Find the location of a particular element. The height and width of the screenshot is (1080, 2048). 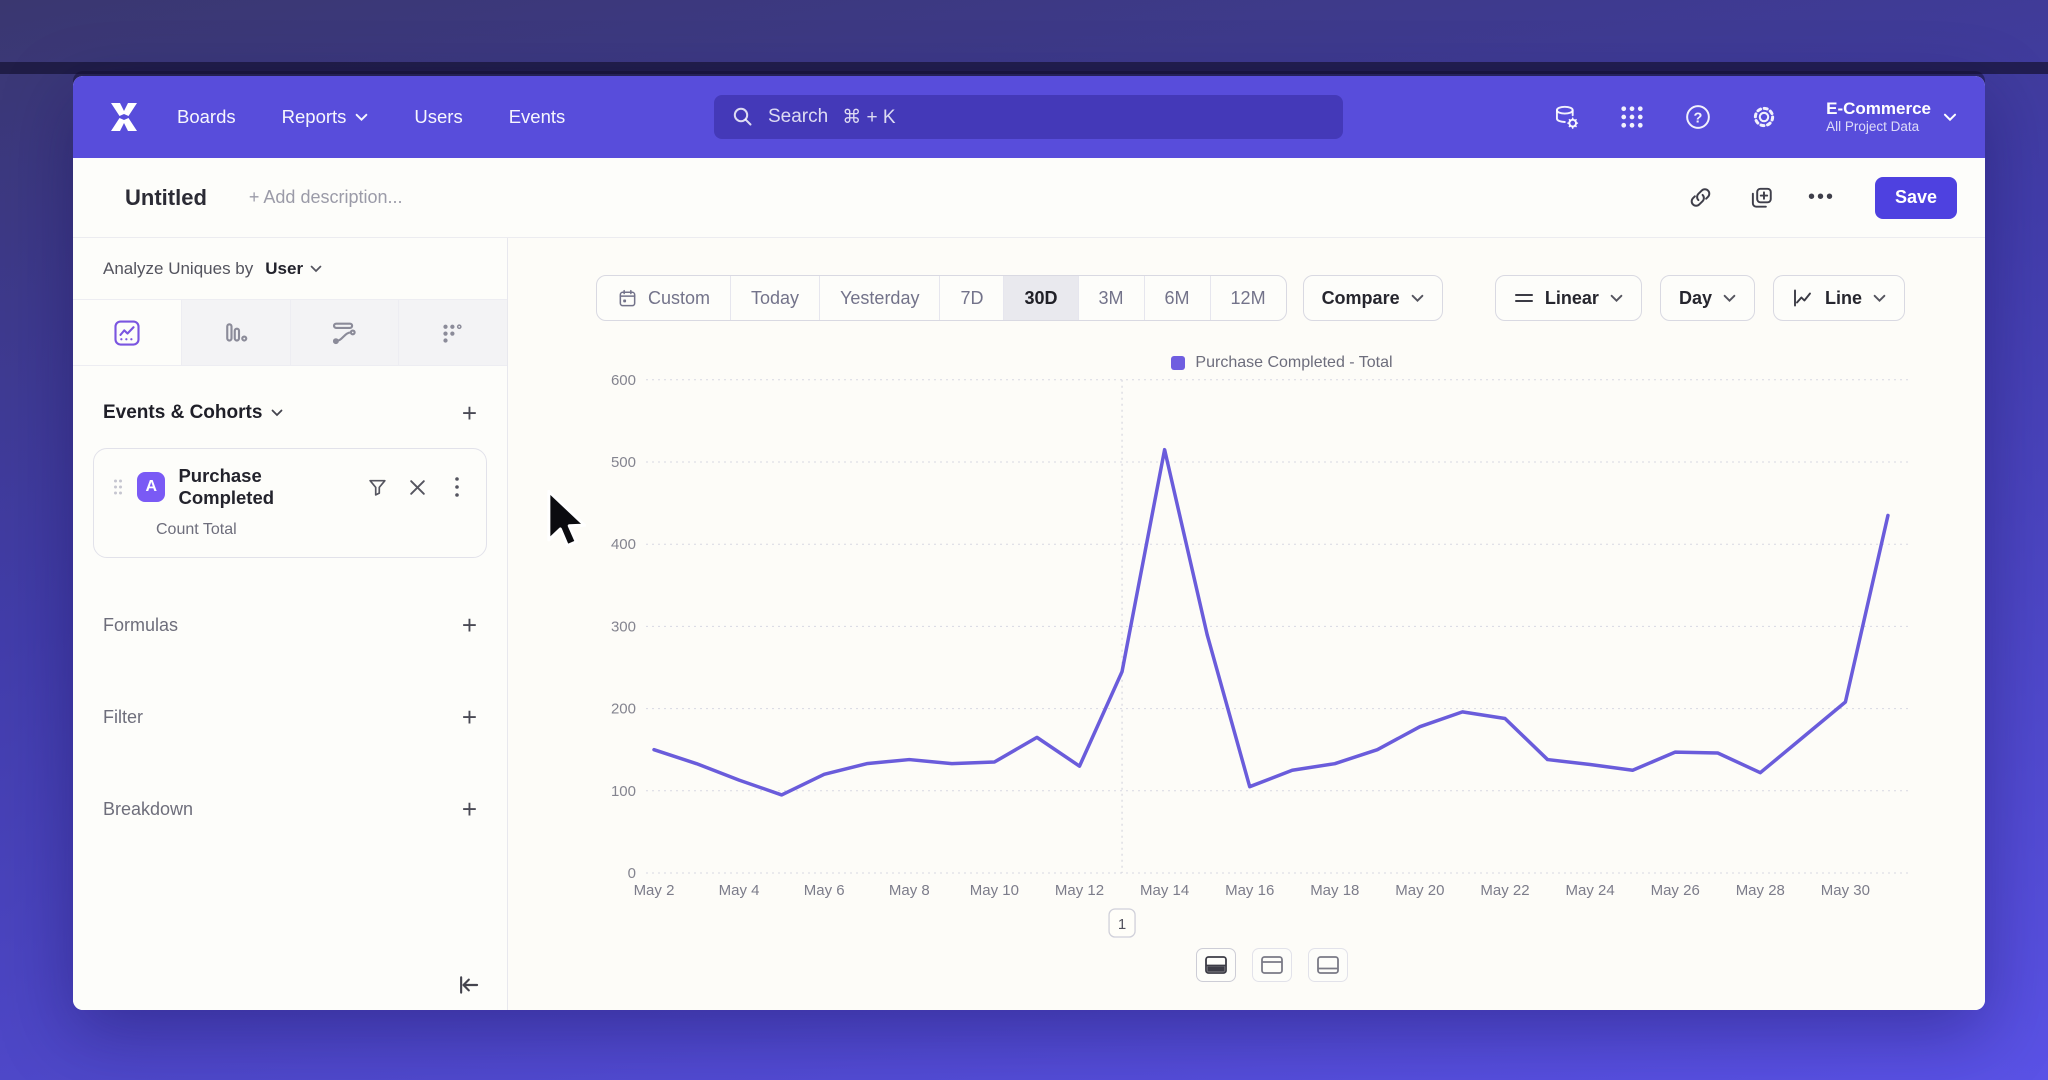

settings-gear-icon is located at coordinates (1764, 117).